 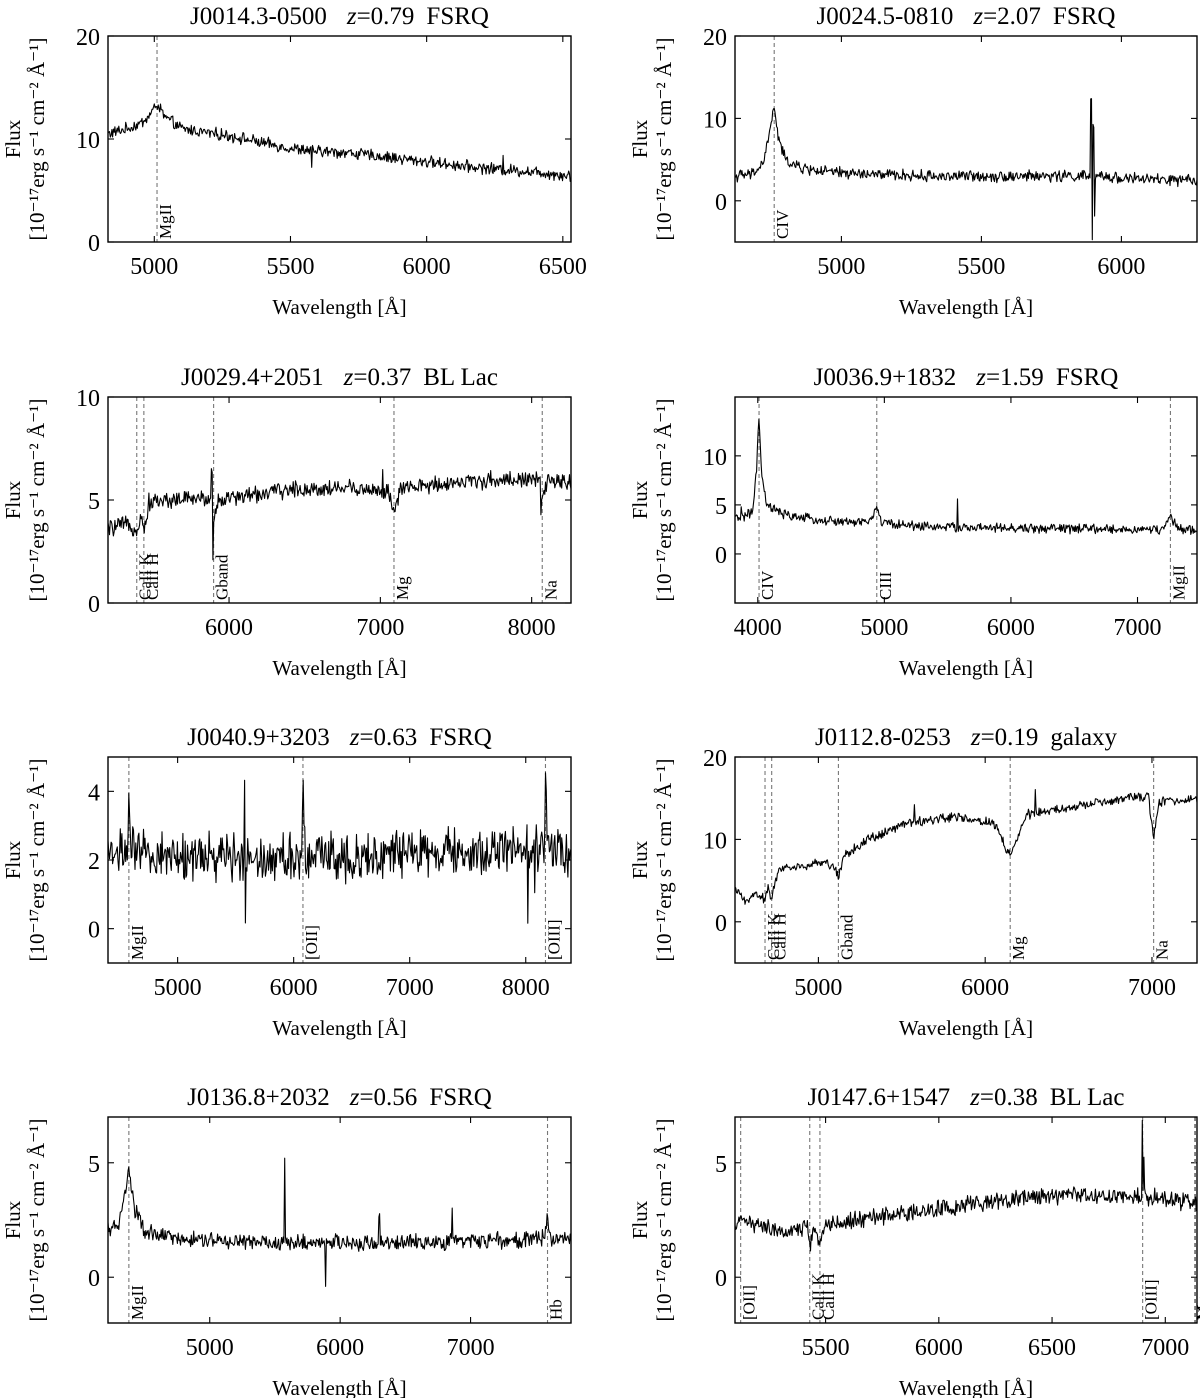 What do you see at coordinates (767, 585) in the screenshot?
I see `spectral-line-label: CIV` at bounding box center [767, 585].